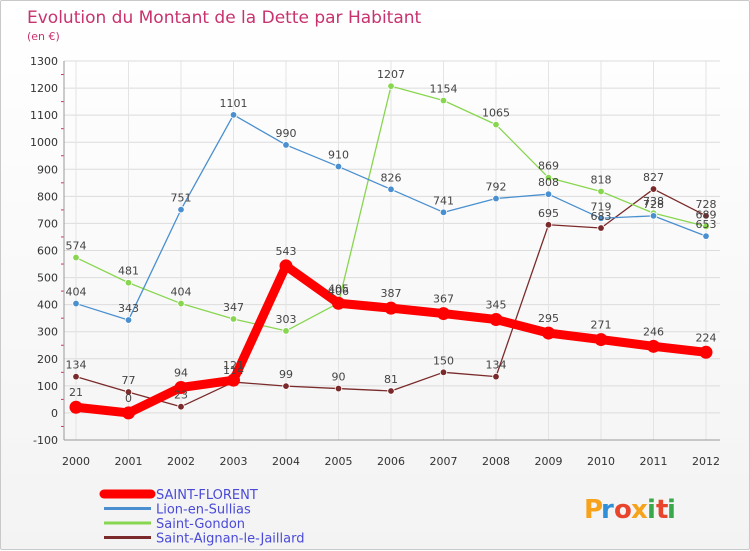 The width and height of the screenshot is (750, 551). I want to click on data-label: 1154, so click(444, 89).